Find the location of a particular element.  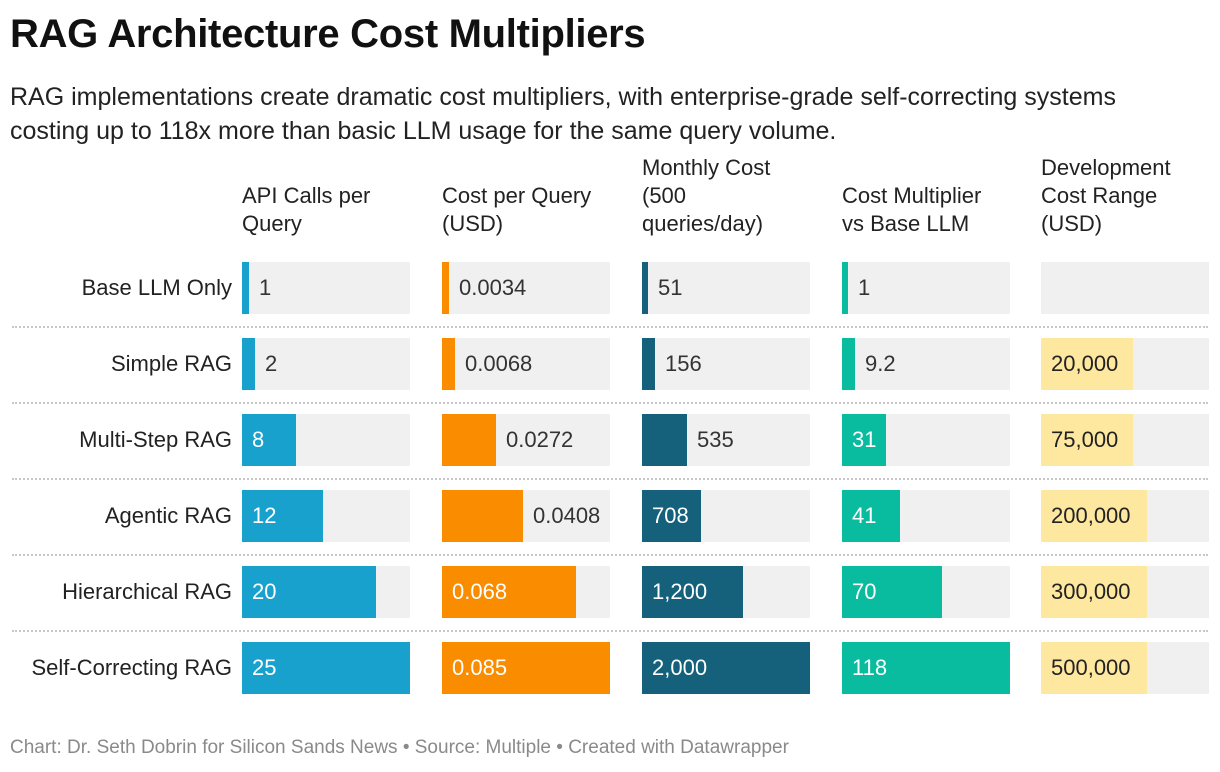

row-label: Base LLM Only is located at coordinates (156, 287).